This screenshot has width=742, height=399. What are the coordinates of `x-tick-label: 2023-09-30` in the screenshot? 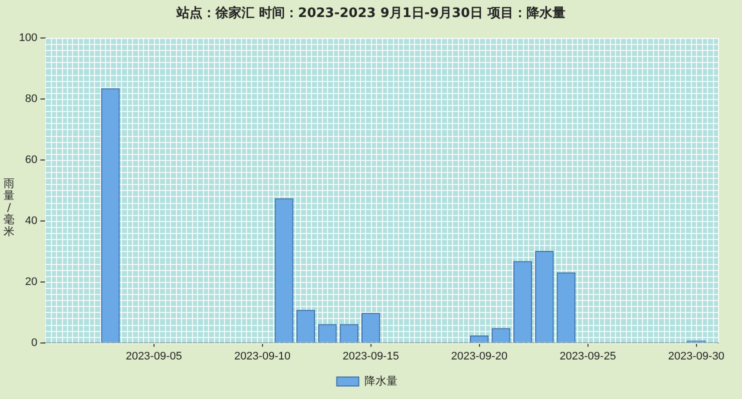 It's located at (696, 356).